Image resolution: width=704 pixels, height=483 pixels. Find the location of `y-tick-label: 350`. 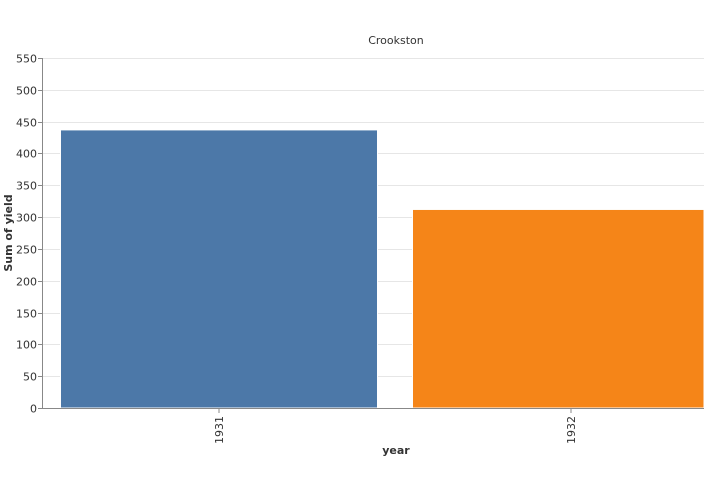

y-tick-label: 350 is located at coordinates (26, 186).